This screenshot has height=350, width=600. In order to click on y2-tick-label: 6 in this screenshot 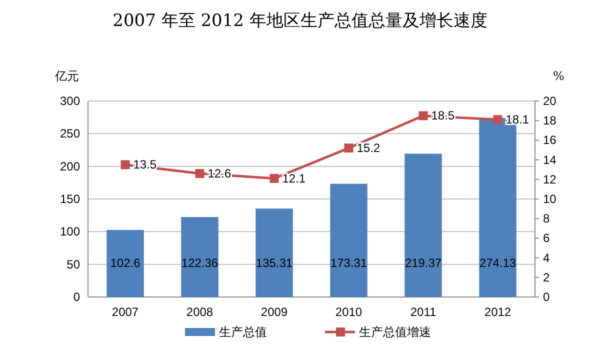, I will do `click(546, 238)`.